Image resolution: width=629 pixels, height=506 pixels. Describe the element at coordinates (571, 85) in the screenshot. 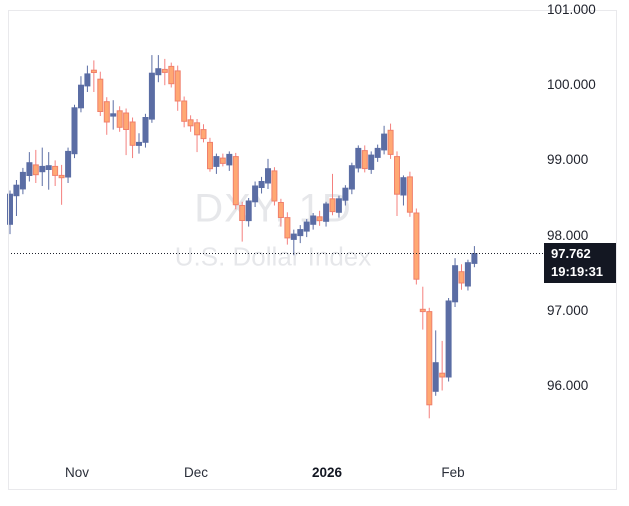

I see `price-axis-label: 100.000` at that location.